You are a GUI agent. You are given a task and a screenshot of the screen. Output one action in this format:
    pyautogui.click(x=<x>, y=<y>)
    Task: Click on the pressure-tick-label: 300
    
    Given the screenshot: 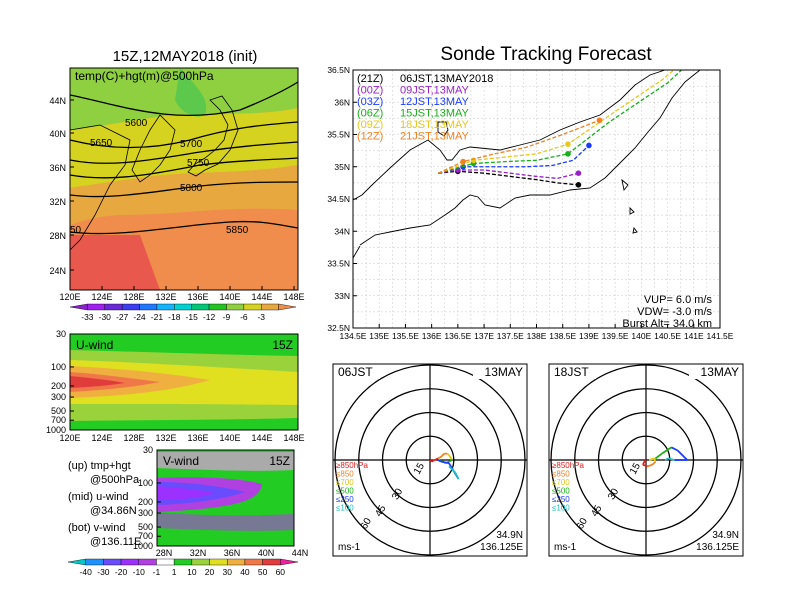 What is the action you would take?
    pyautogui.click(x=58, y=397)
    